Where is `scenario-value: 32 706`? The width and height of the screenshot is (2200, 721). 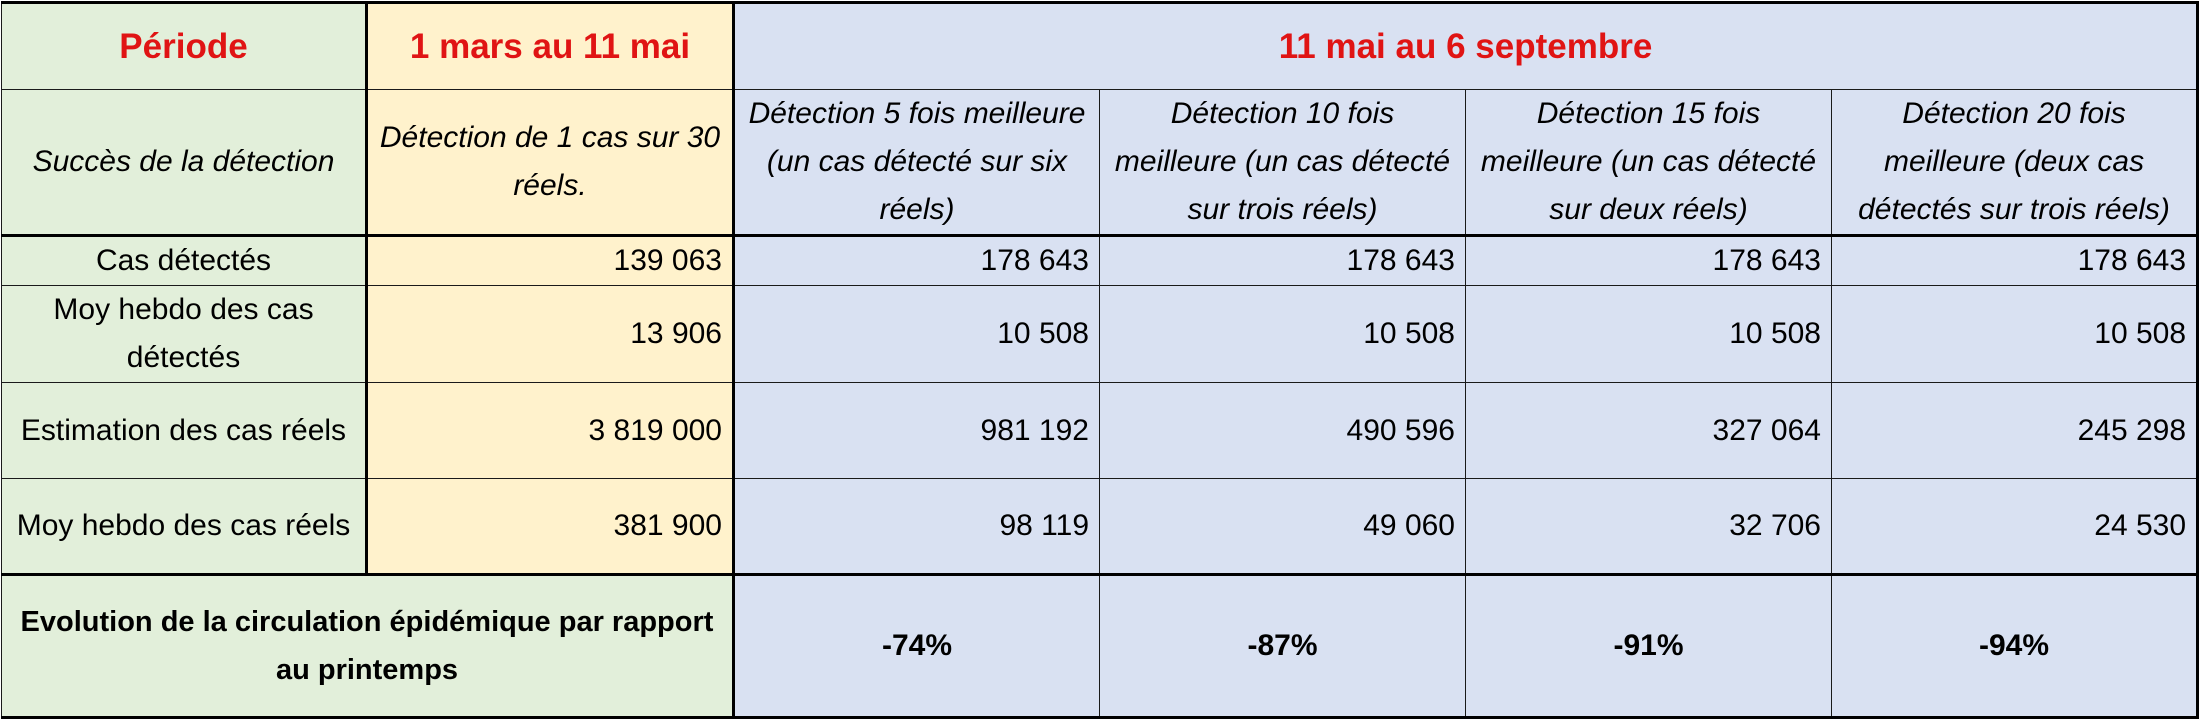 scenario-value: 32 706 is located at coordinates (1648, 526).